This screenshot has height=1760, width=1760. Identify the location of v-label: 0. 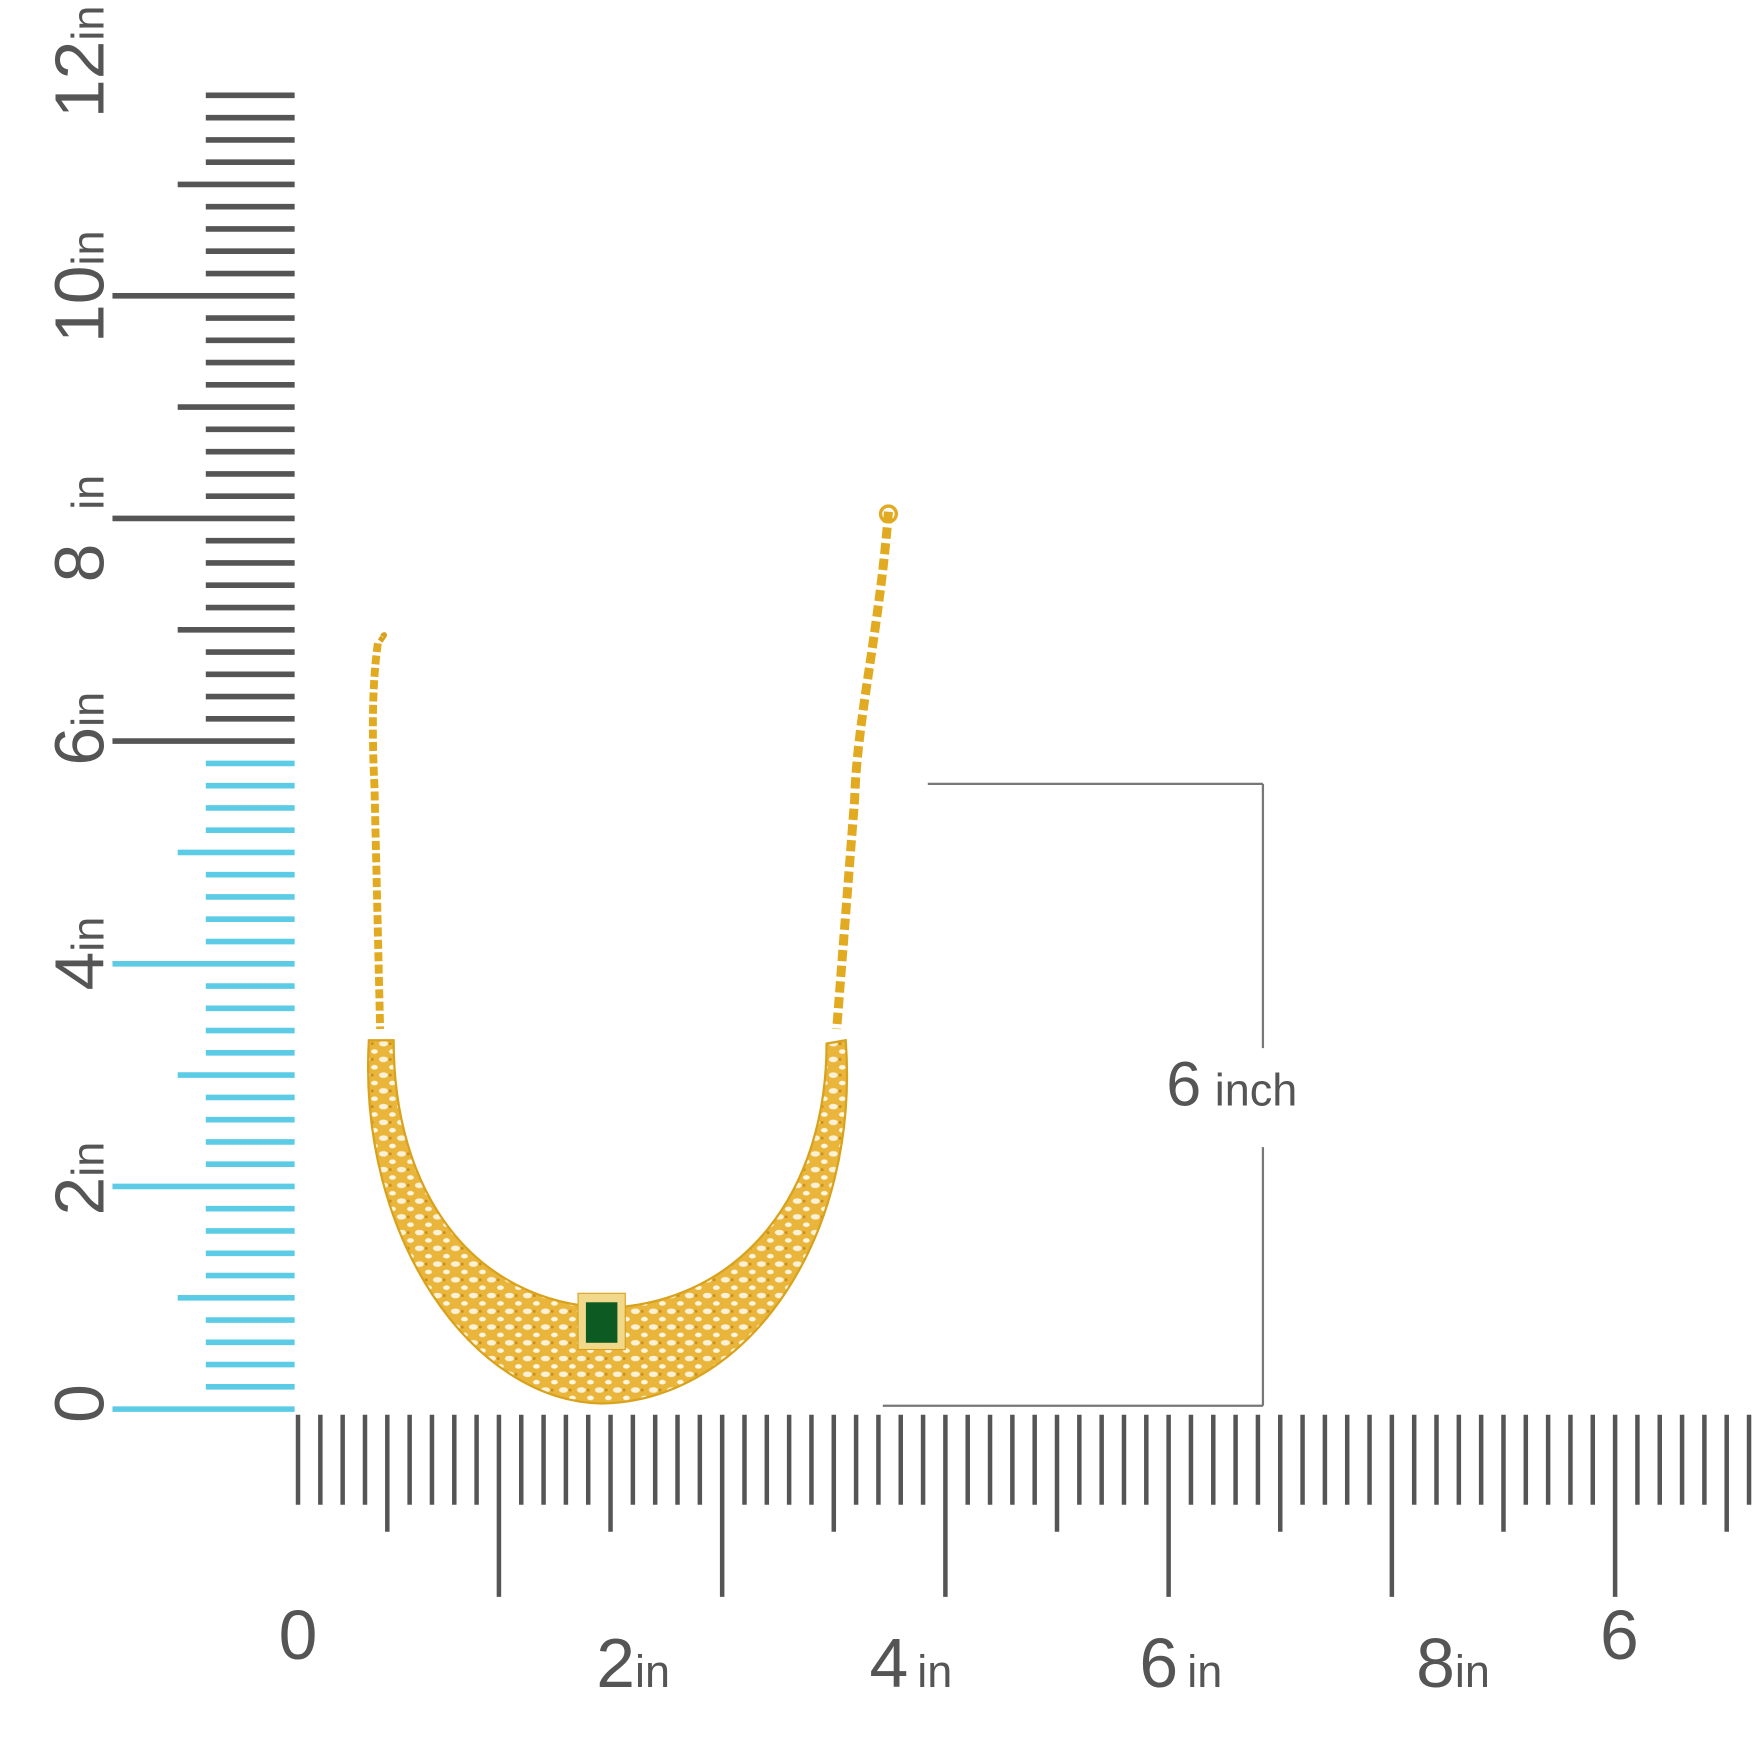
(79, 1403).